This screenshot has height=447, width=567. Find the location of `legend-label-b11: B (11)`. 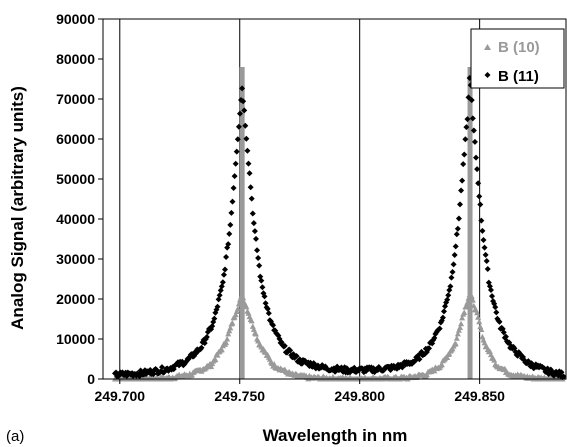

legend-label-b11: B (11) is located at coordinates (518, 76).